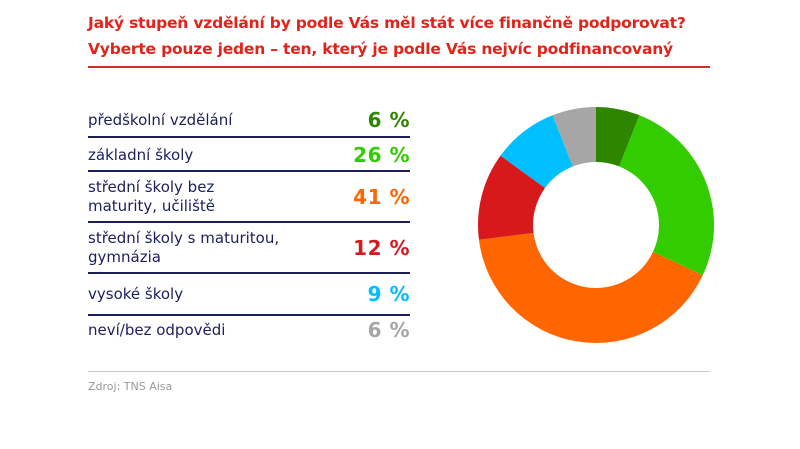  I want to click on title-divider, so click(399, 67).